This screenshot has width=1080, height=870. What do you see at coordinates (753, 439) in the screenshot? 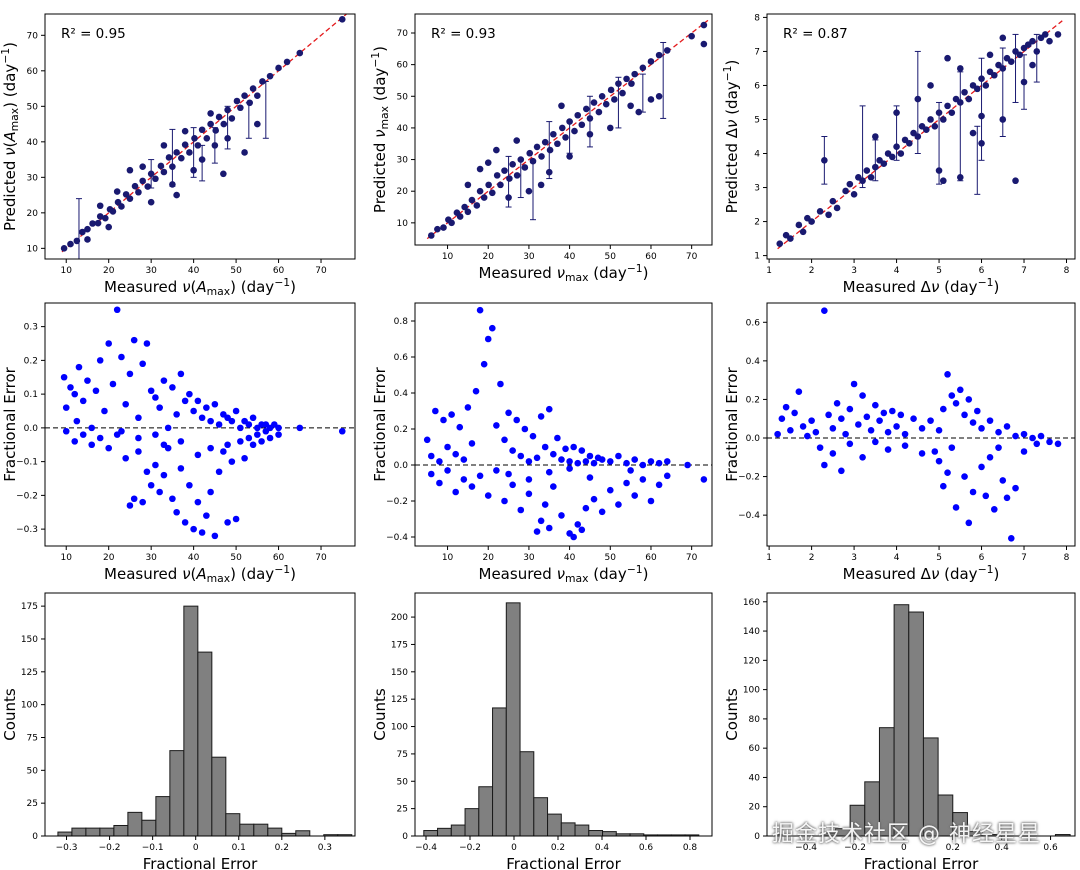
I see `y-tick-label: 0.0` at bounding box center [753, 439].